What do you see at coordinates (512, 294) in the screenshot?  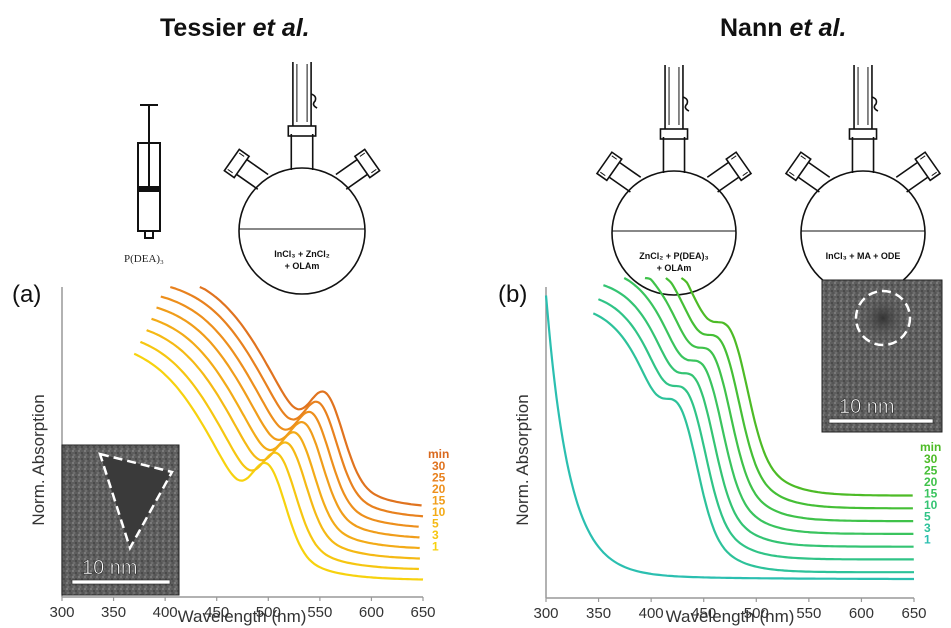 I see `panel-label-b: (b)` at bounding box center [512, 294].